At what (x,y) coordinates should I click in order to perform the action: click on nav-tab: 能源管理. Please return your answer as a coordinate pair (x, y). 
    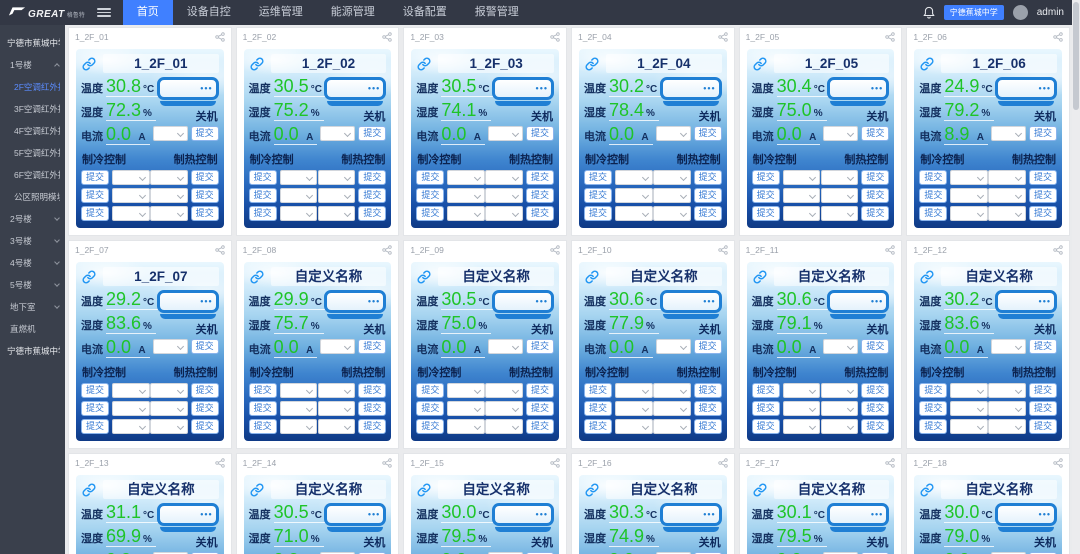
    Looking at the image, I should click on (352, 12).